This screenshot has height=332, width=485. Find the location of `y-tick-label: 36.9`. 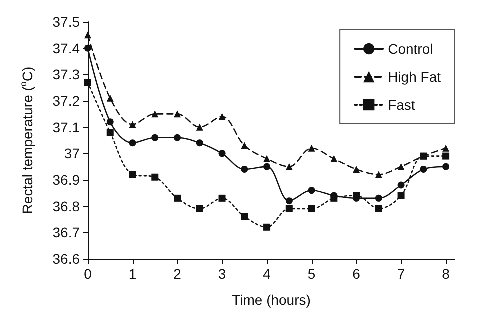

y-tick-label: 36.9 is located at coordinates (66, 180).